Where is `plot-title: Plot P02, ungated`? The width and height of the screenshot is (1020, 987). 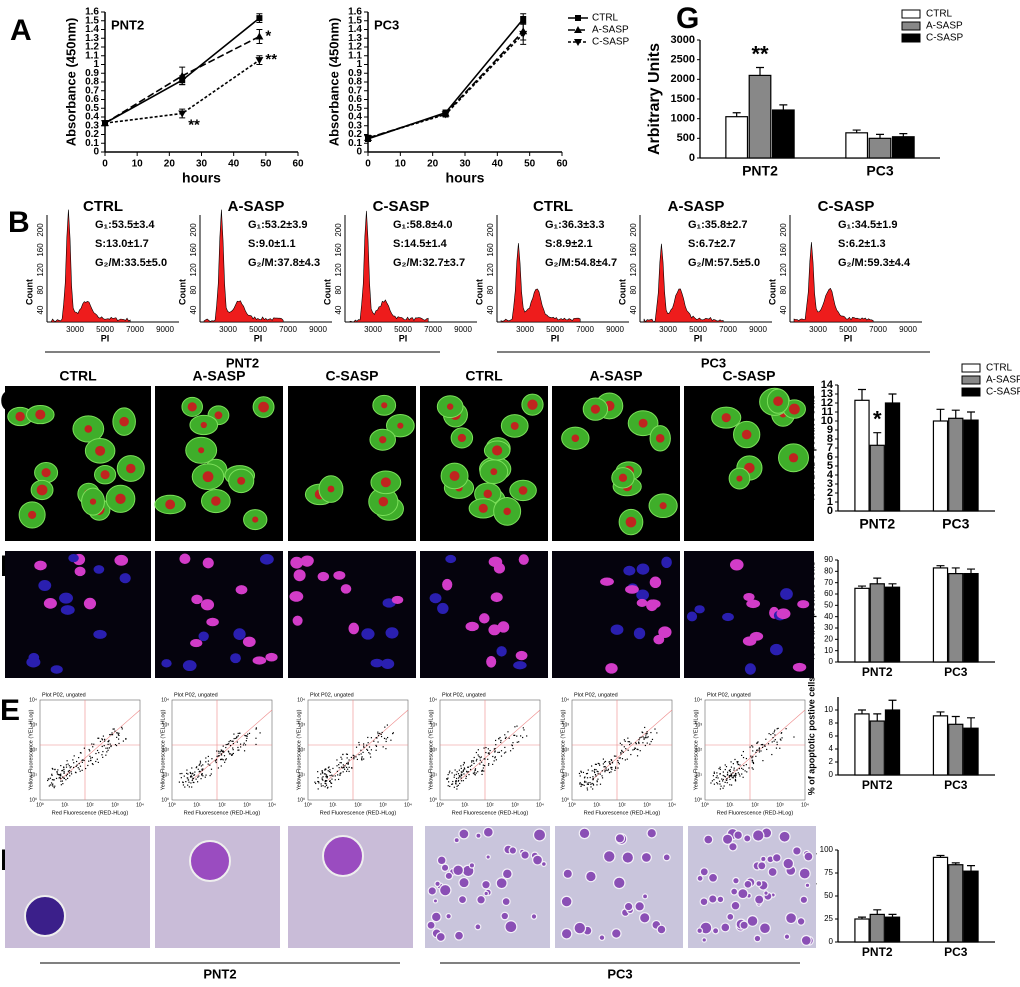 plot-title: Plot P02, ungated is located at coordinates (196, 695).